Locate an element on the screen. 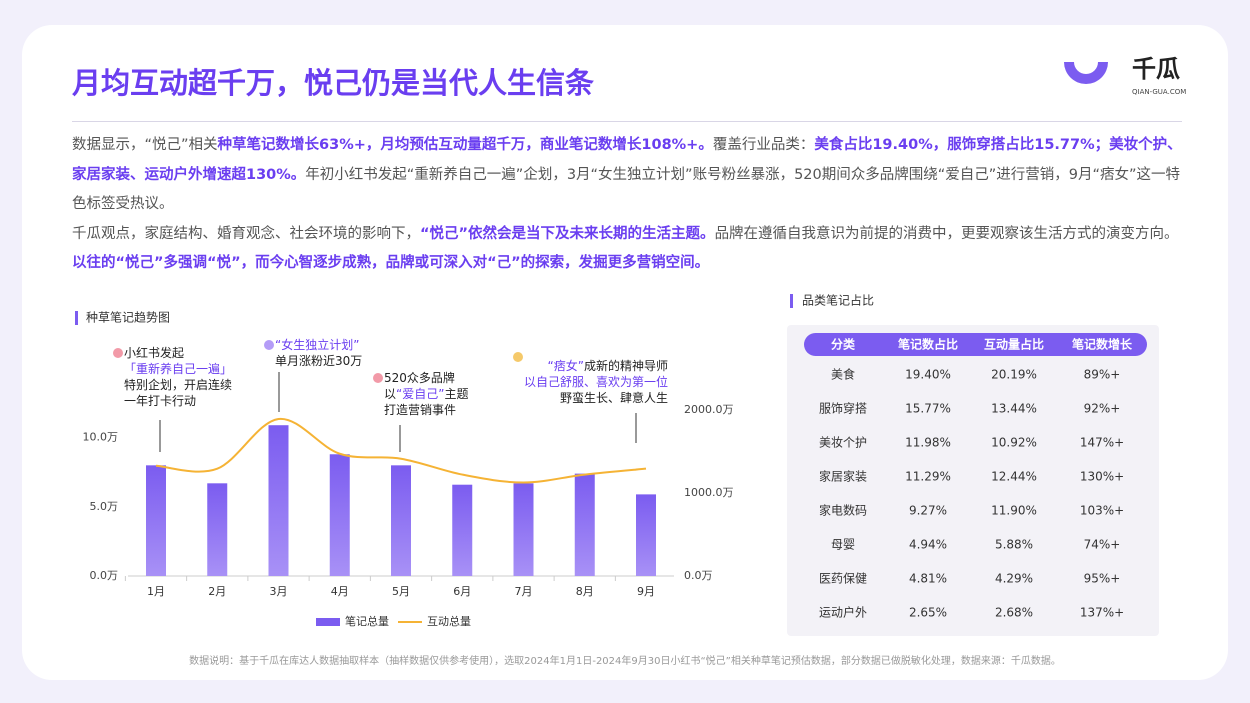 The image size is (1250, 703). table-cell: 20.19% is located at coordinates (1014, 375).